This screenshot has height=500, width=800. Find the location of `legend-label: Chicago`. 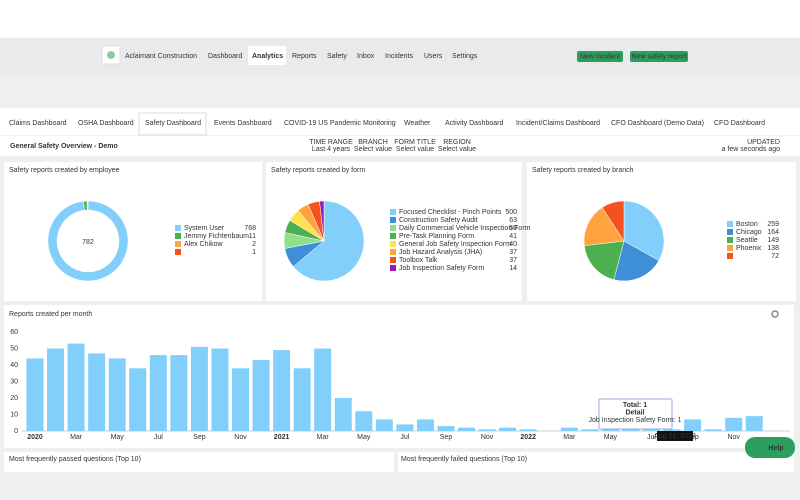

legend-label: Chicago is located at coordinates (749, 232).